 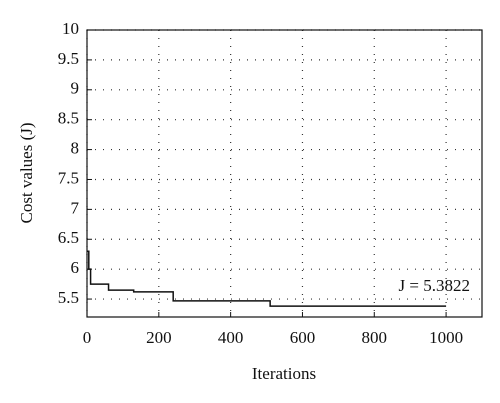 What do you see at coordinates (75, 267) in the screenshot?
I see `y-tick-label: 6` at bounding box center [75, 267].